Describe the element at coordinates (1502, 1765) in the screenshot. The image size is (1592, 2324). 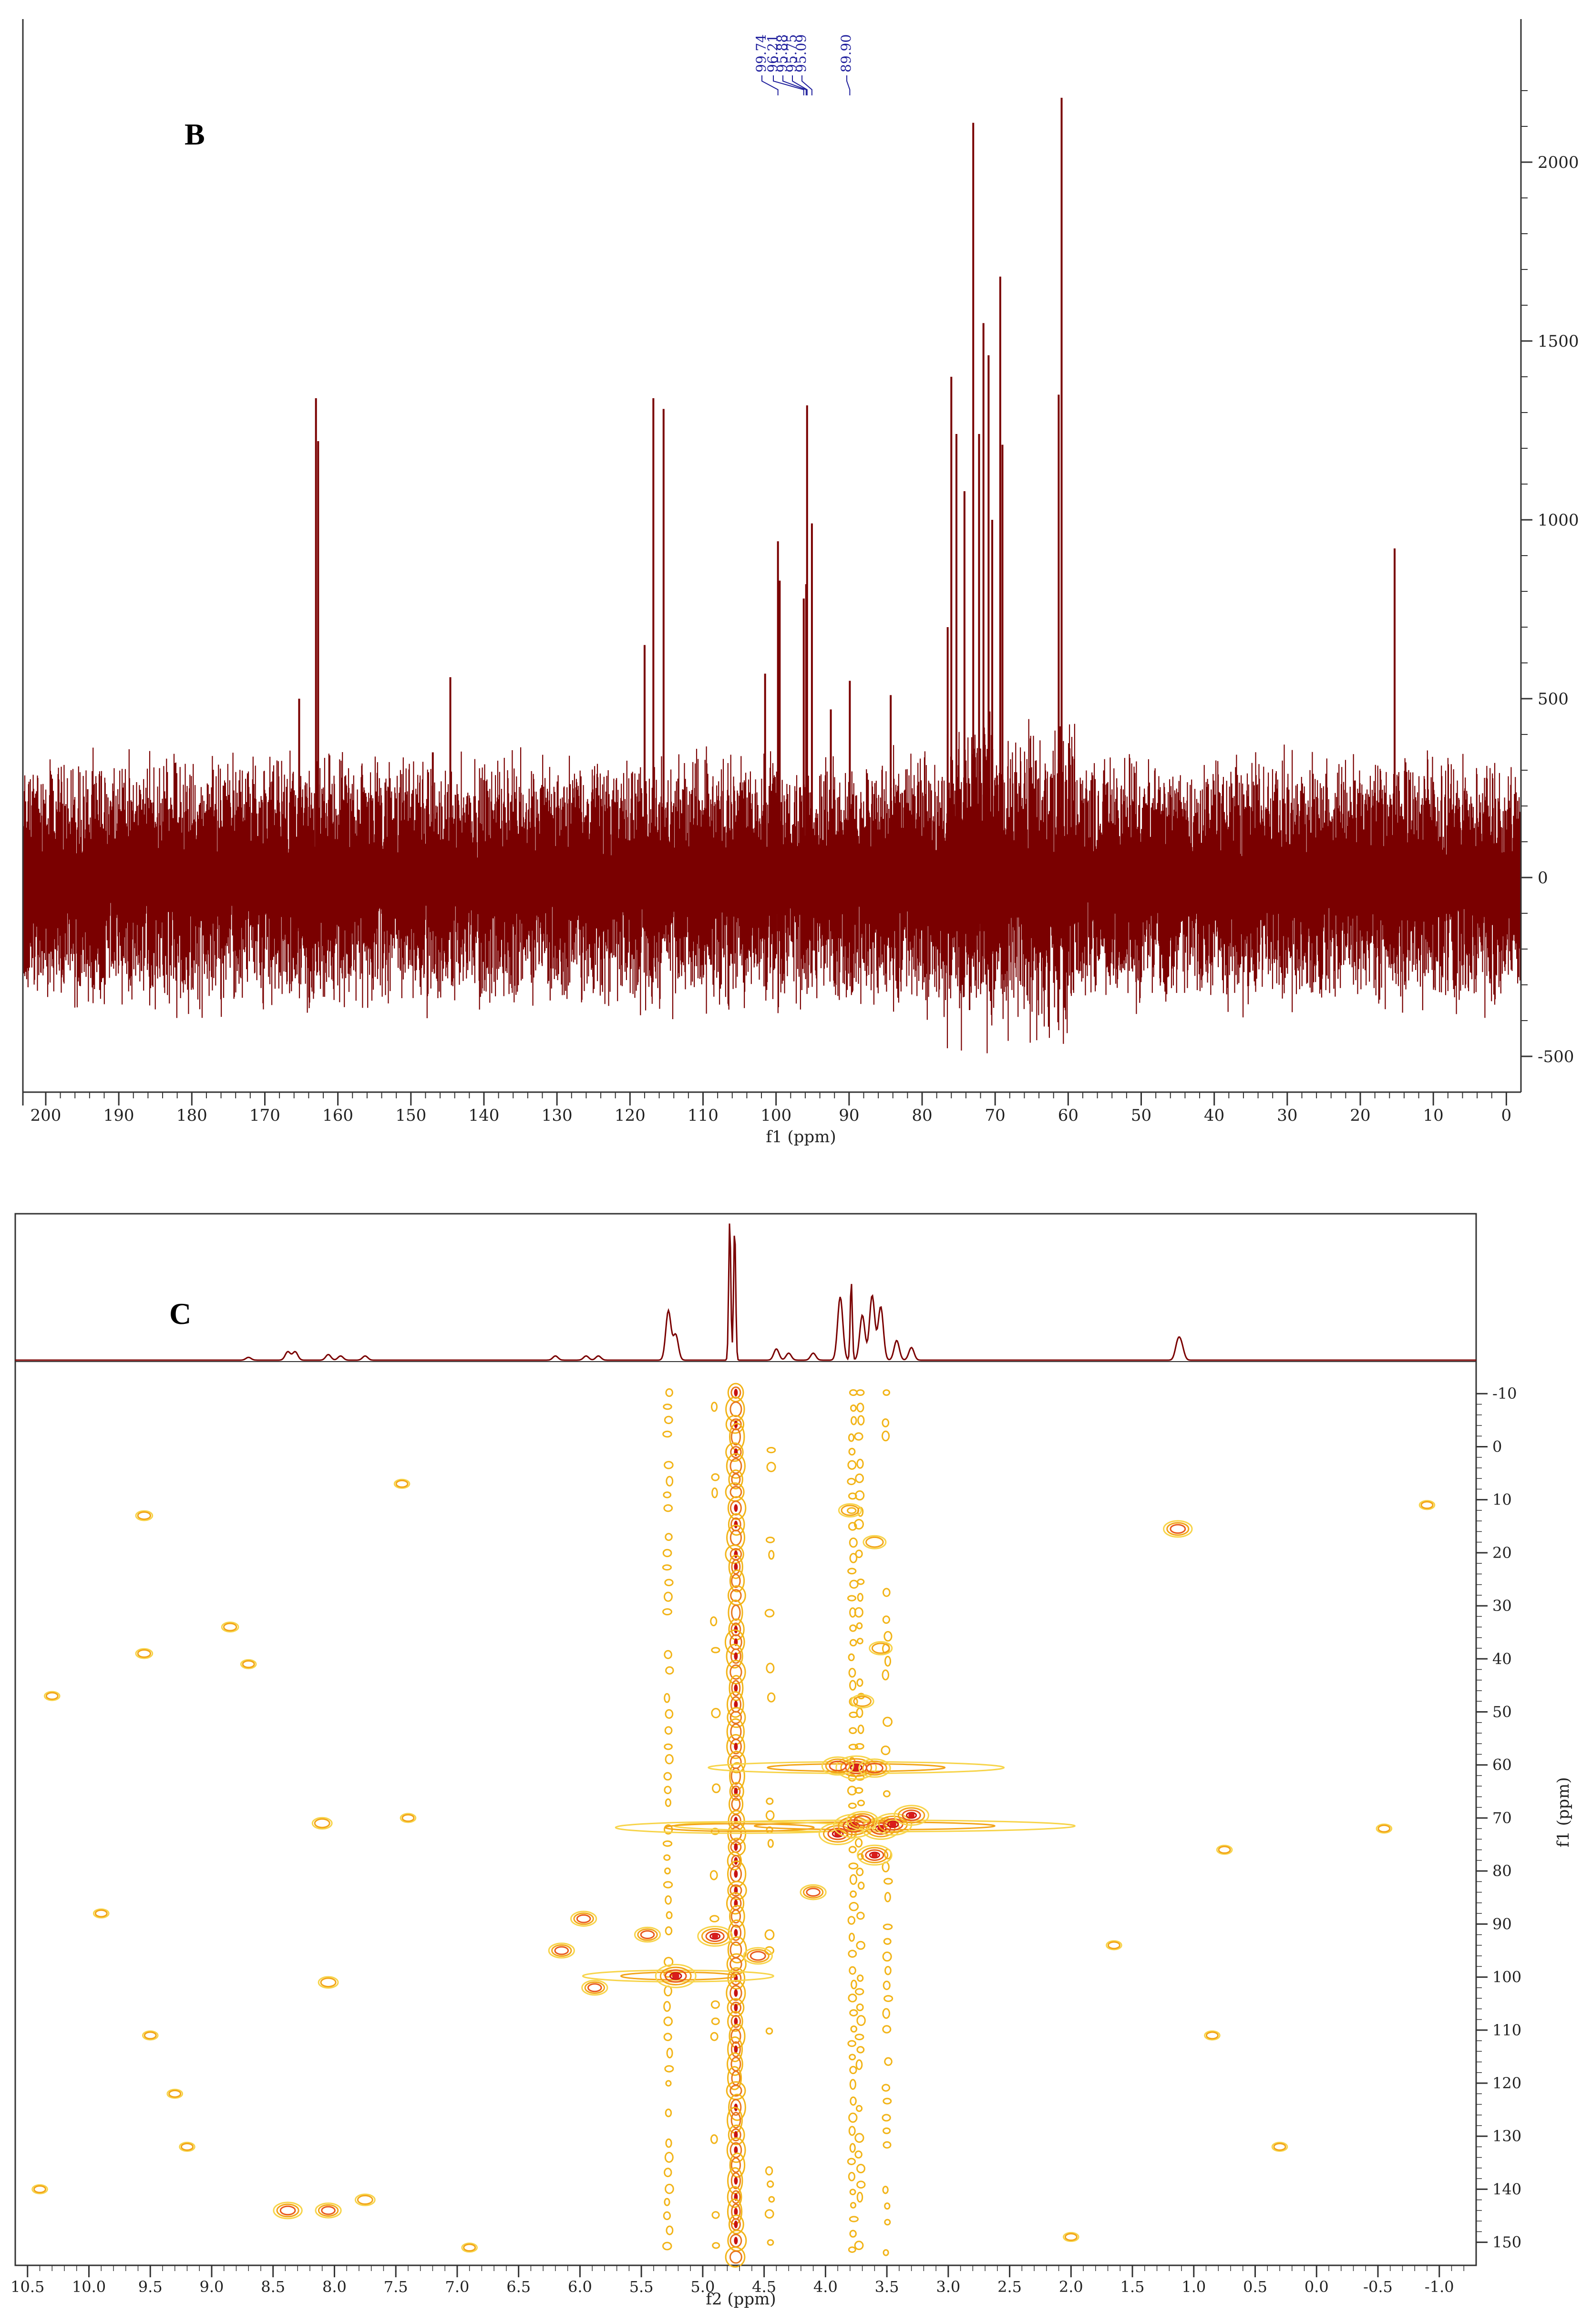
I see `y-tick-label: 60` at that location.